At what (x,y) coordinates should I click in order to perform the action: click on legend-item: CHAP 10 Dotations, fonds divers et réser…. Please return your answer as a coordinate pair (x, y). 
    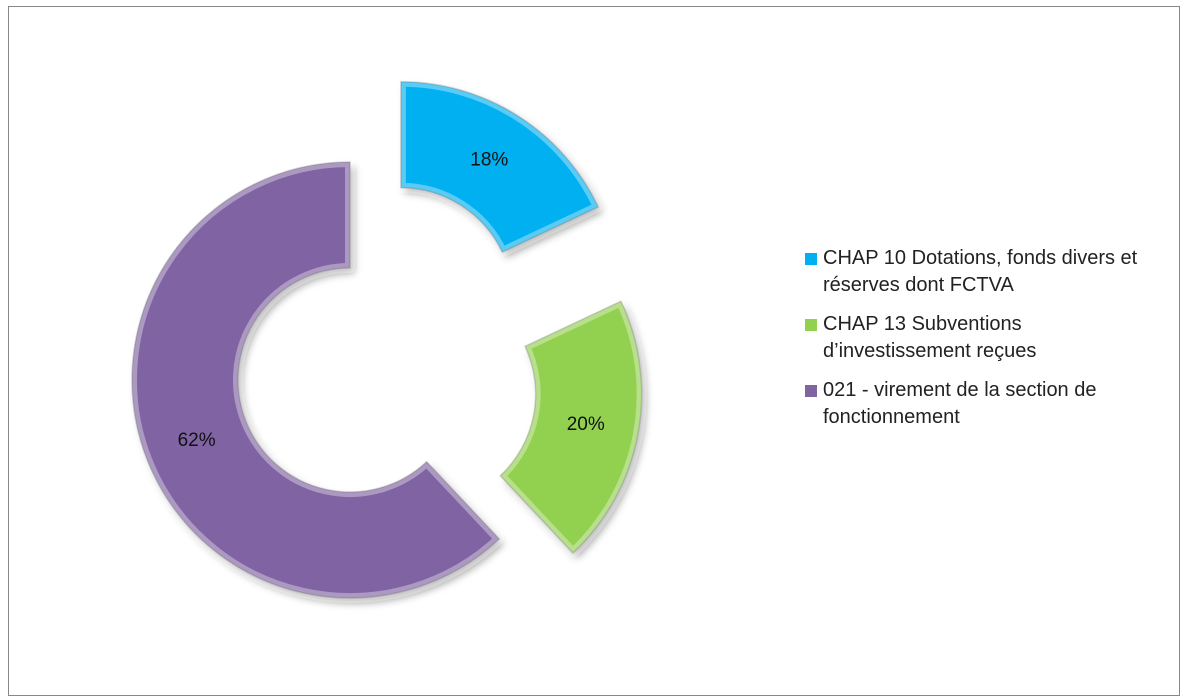
    Looking at the image, I should click on (988, 272).